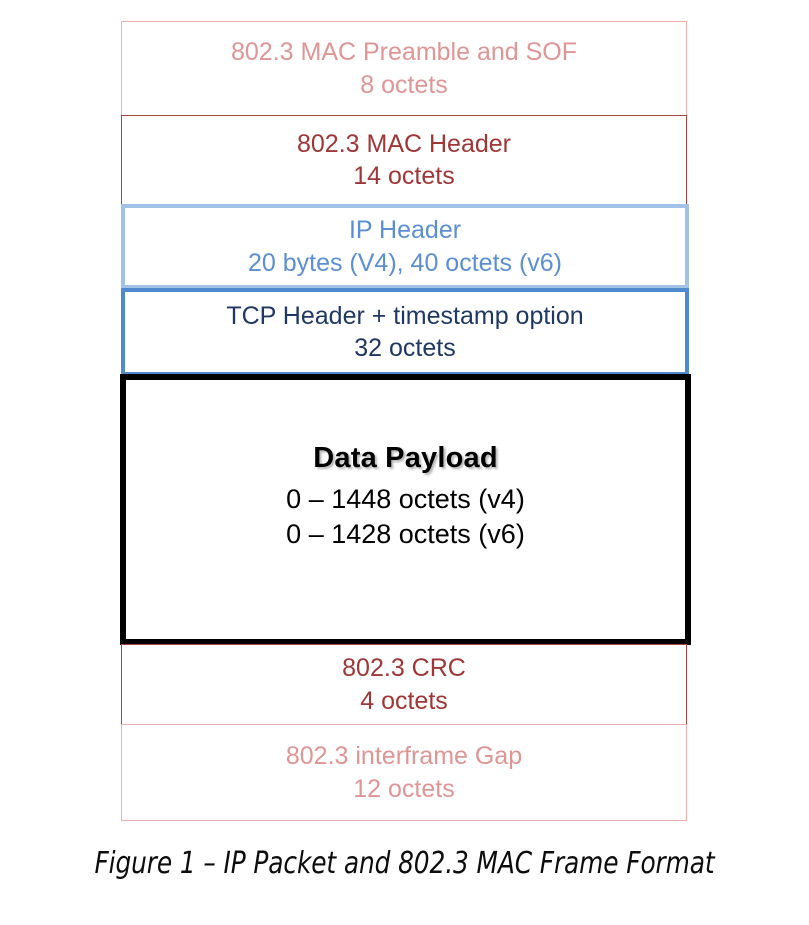 The height and width of the screenshot is (925, 809). What do you see at coordinates (405, 315) in the screenshot?
I see `frame-layer-tcp-header-title: TCP Header + timestamp option` at bounding box center [405, 315].